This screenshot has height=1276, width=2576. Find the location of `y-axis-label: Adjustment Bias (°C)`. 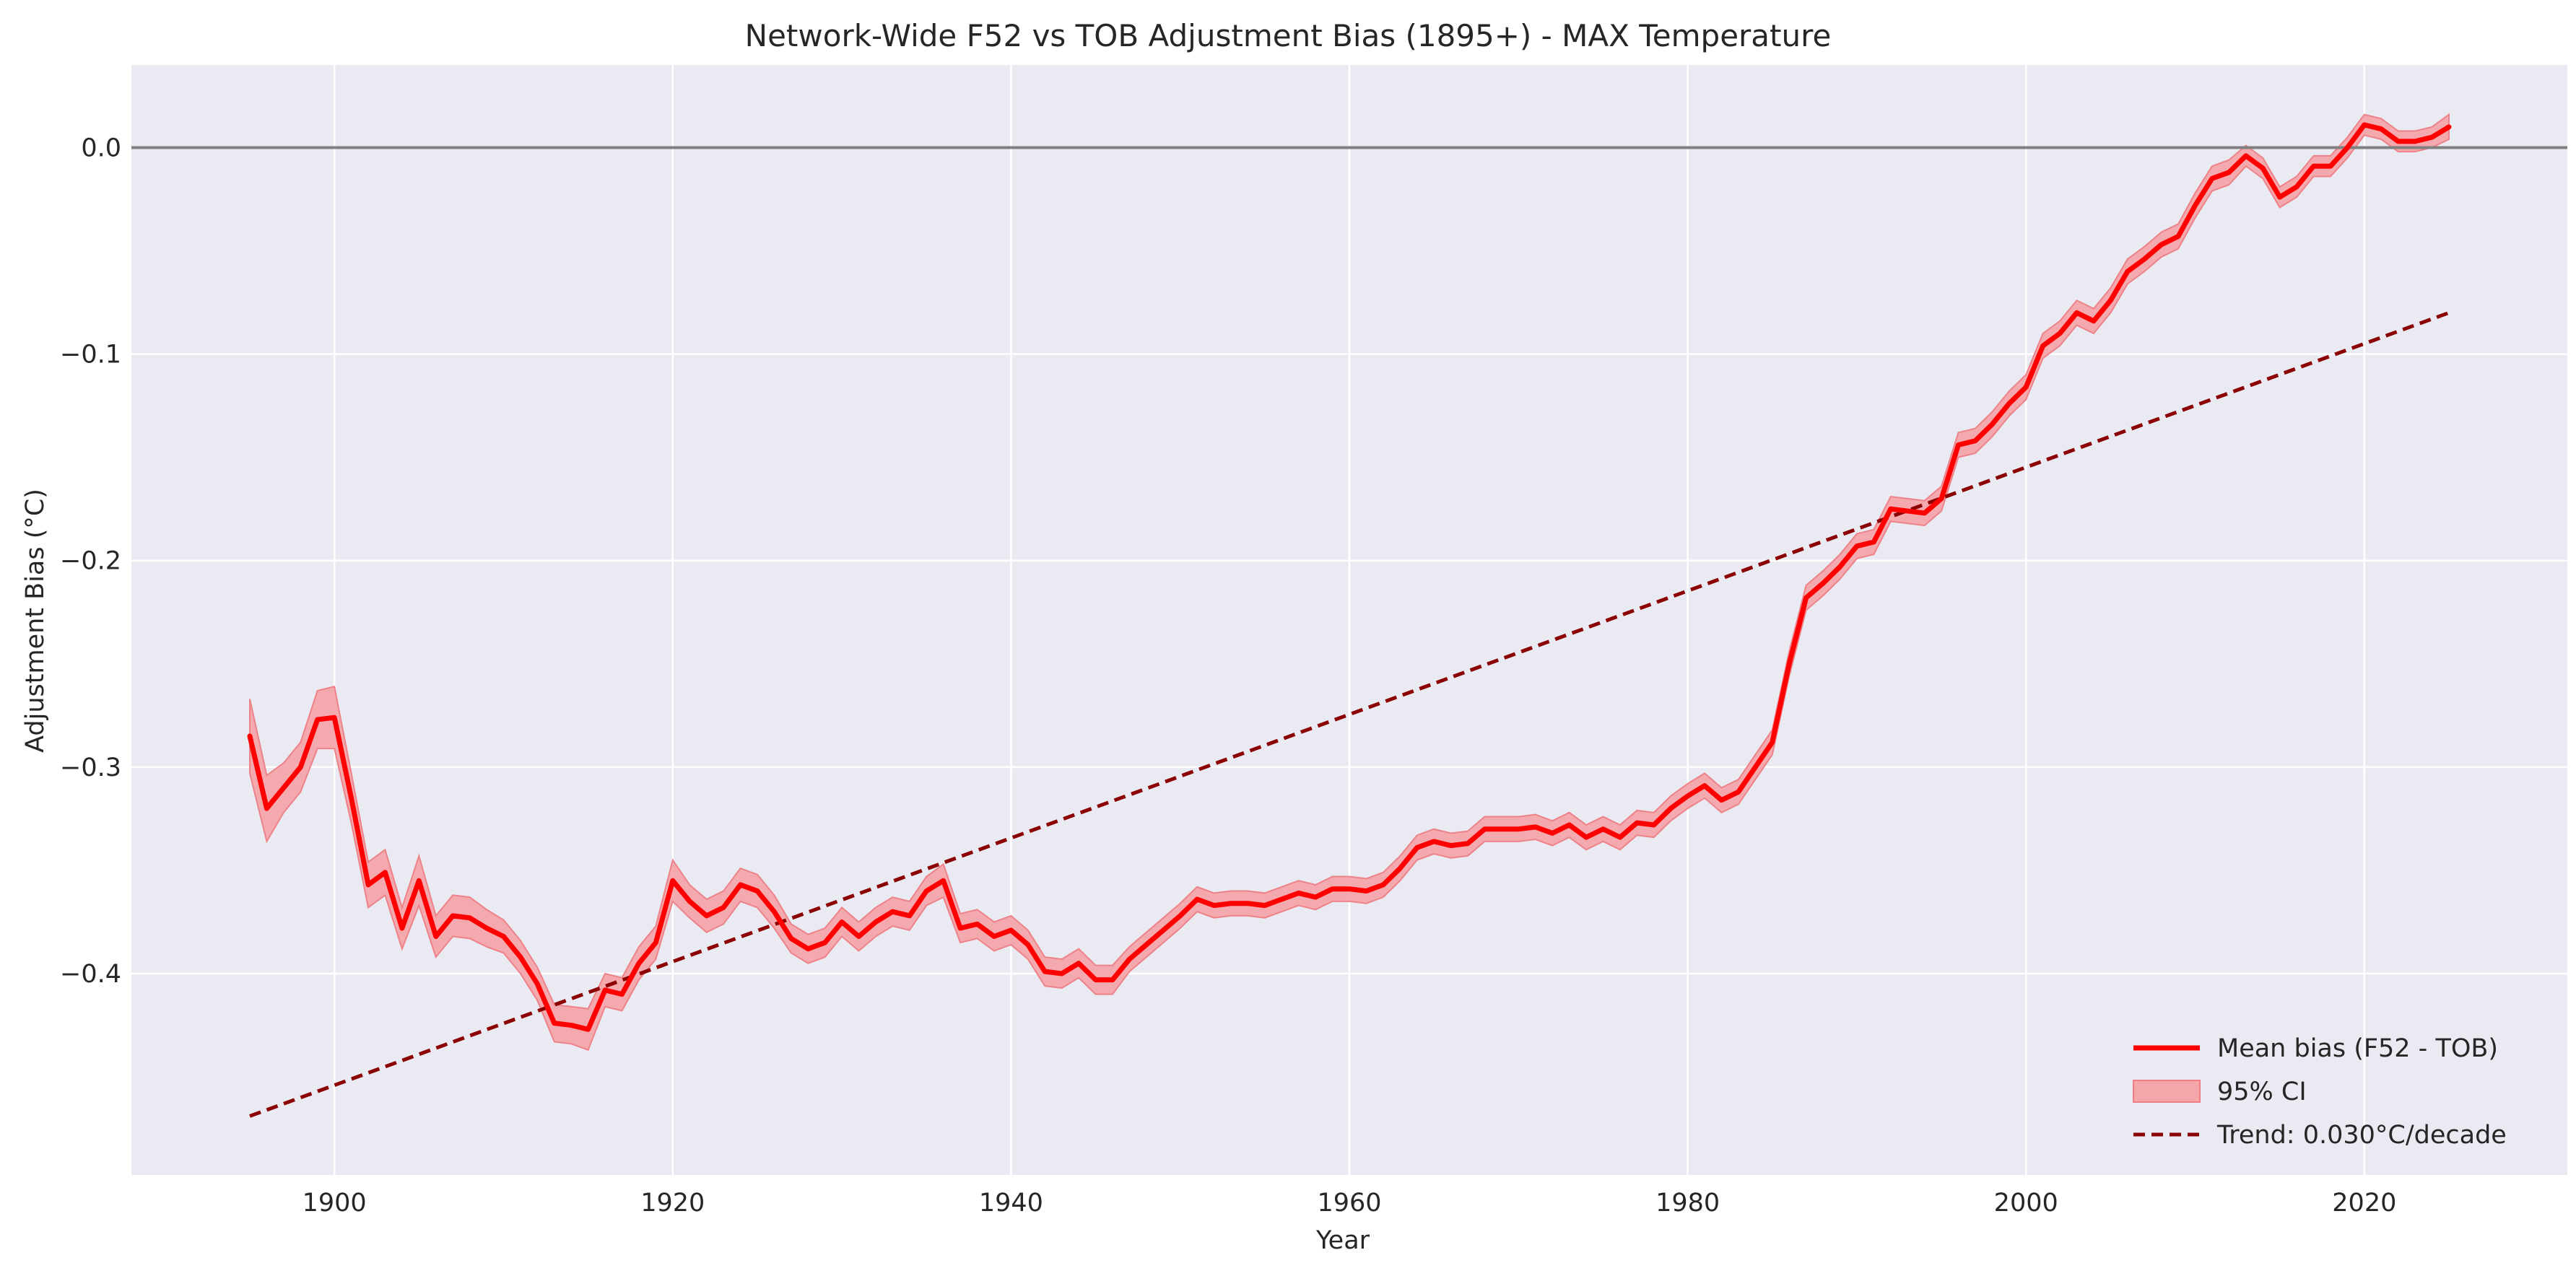

y-axis-label: Adjustment Bias (°C) is located at coordinates (35, 621).